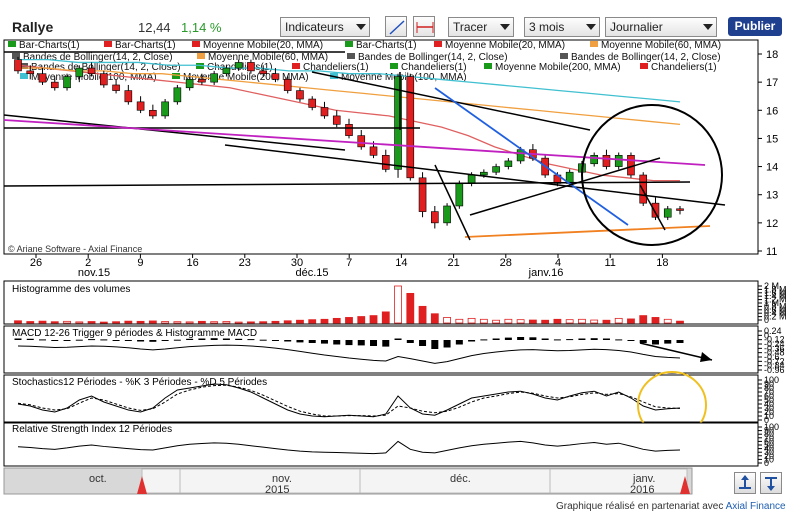 This screenshot has height=519, width=805. What do you see at coordinates (772, 111) in the screenshot?
I see `price-tick-label: 16` at bounding box center [772, 111].